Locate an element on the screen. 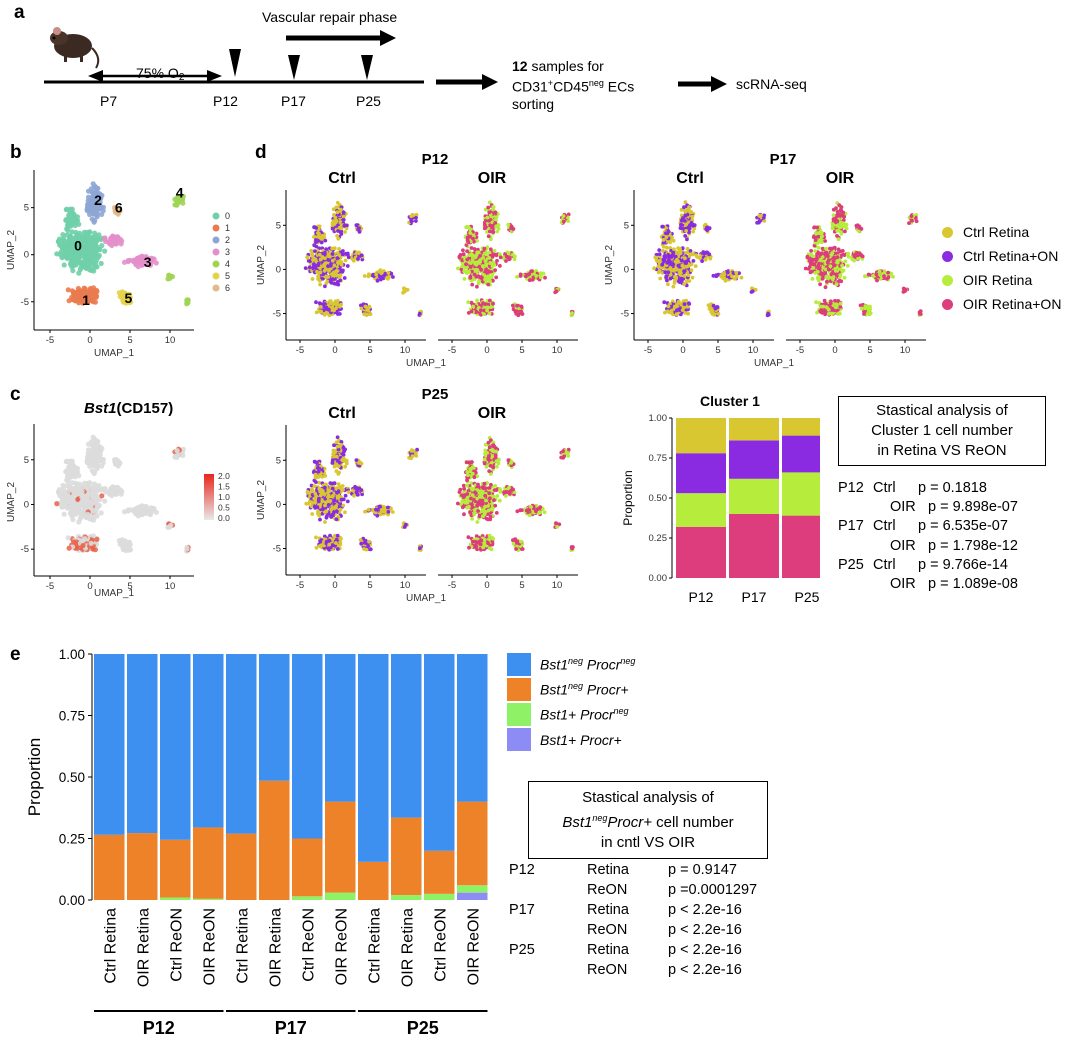 The image size is (1080, 1042). cluster-legend-label: 2 is located at coordinates (227, 240).